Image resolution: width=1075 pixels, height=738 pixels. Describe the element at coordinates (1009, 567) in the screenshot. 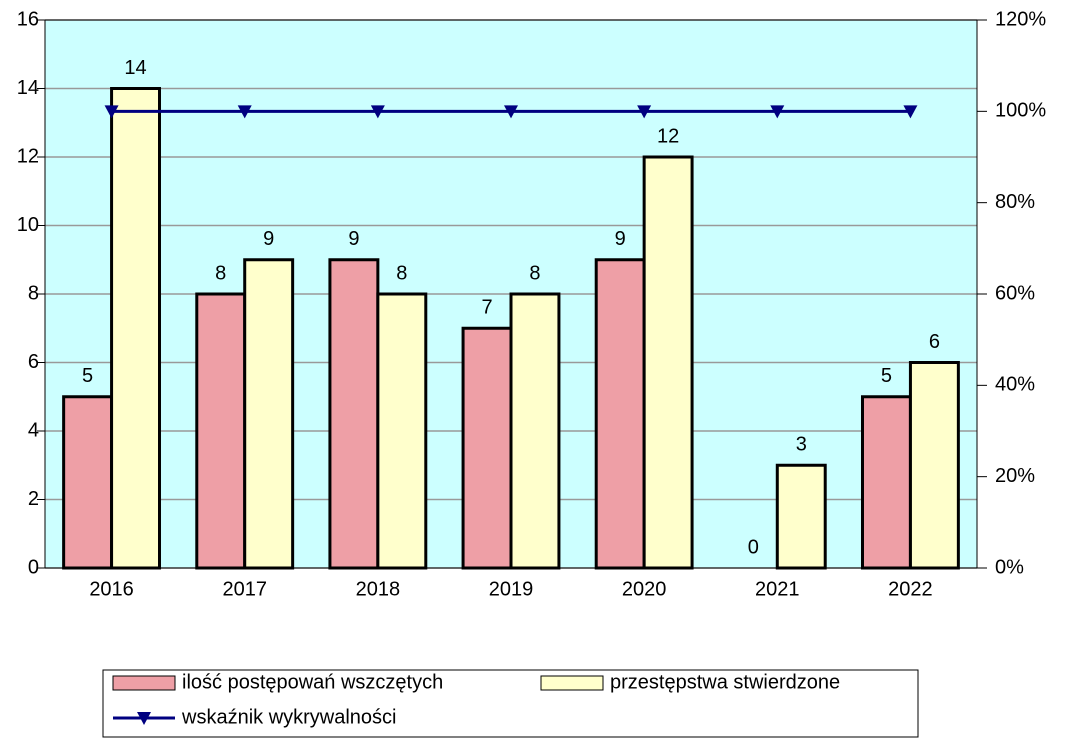

I see `y2-tick-label: 0%` at that location.